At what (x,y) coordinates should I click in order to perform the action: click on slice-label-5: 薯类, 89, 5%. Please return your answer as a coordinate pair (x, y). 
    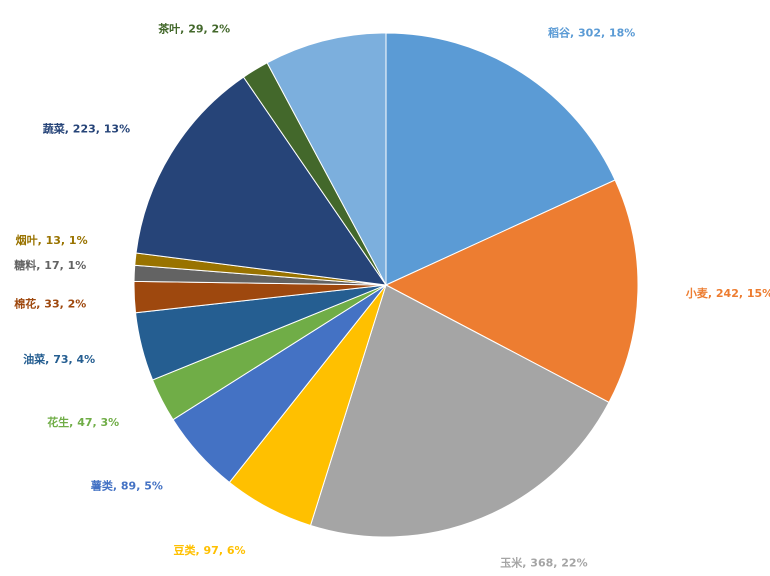
    Looking at the image, I should click on (126, 486).